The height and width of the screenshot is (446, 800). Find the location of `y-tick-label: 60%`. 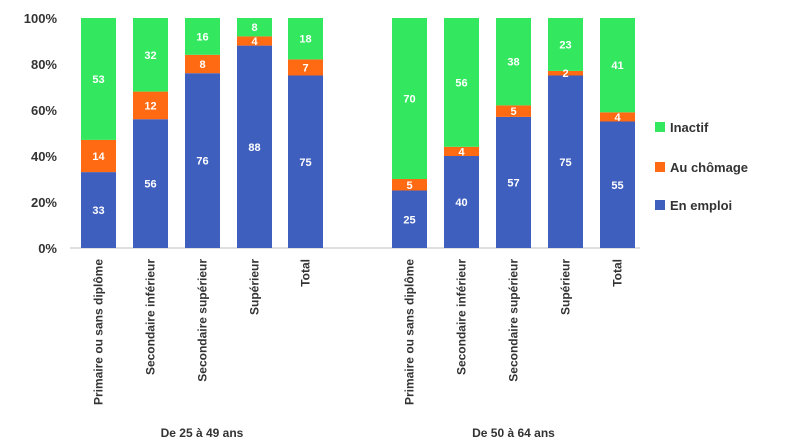

y-tick-label: 60% is located at coordinates (44, 110).